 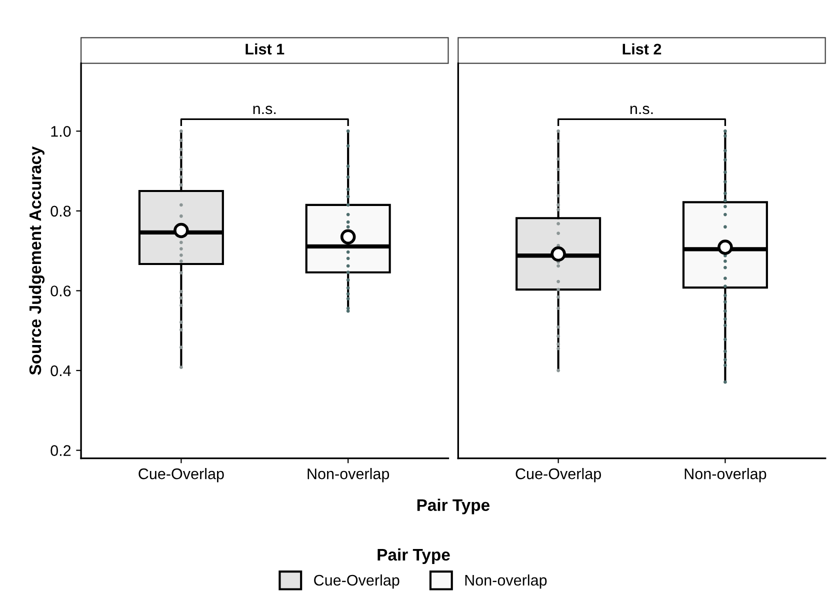 I want to click on y-tick-label: 0.4, so click(x=60, y=370).